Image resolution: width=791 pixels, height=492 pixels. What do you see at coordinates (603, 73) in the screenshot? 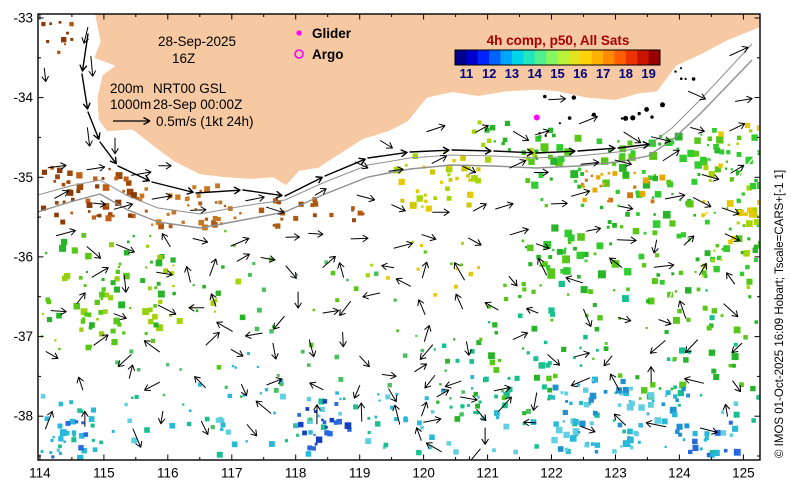
I see `colorbar-tick-label: 17` at bounding box center [603, 73].